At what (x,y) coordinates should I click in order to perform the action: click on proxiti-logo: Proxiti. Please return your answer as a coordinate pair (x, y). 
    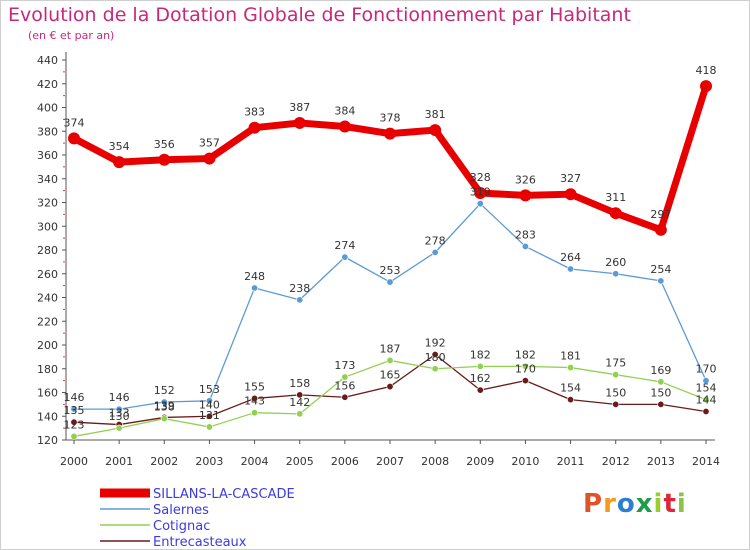
    Looking at the image, I should click on (635, 504).